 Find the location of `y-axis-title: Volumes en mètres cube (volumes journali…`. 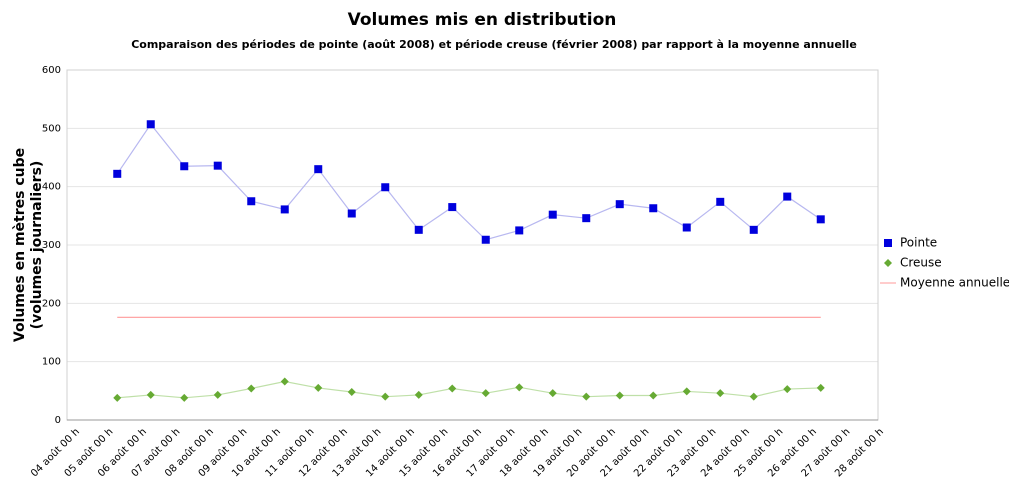

y-axis-title: Volumes en mètres cube (volumes journali… is located at coordinates (28, 245).